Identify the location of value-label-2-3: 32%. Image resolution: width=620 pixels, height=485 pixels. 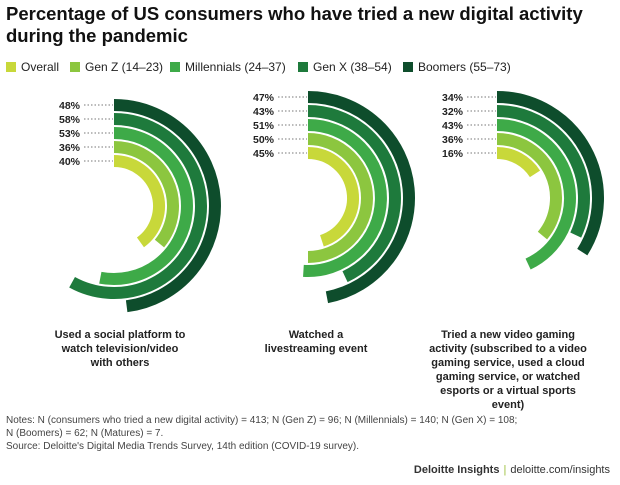
(453, 112).